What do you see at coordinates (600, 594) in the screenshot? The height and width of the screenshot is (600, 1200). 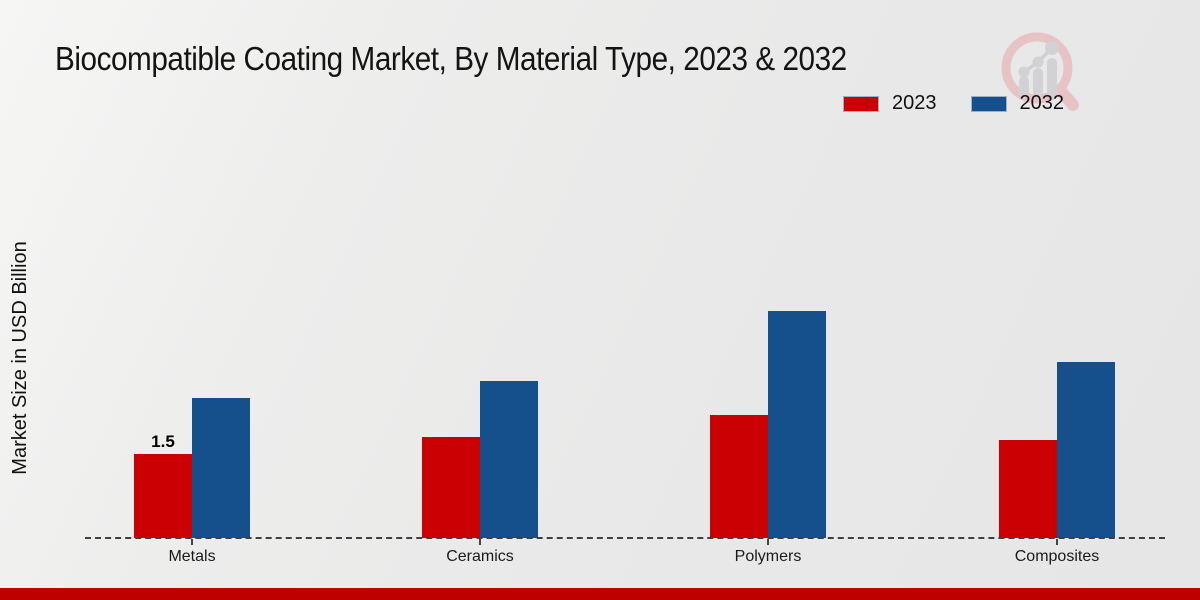 I see `bottom-accent-strip` at bounding box center [600, 594].